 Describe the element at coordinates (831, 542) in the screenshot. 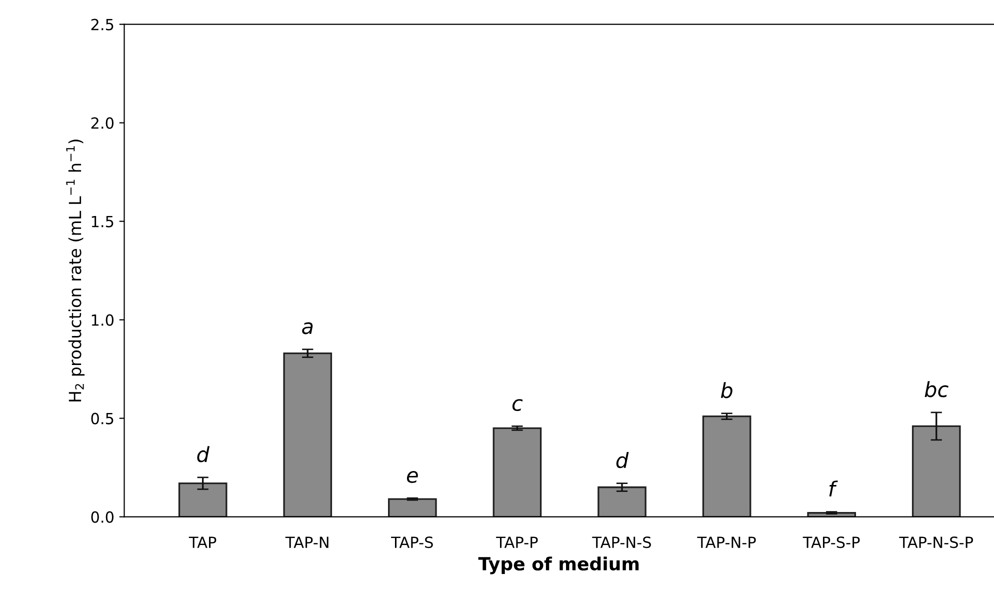

I see `x-tick-label: TAP-S-P` at that location.